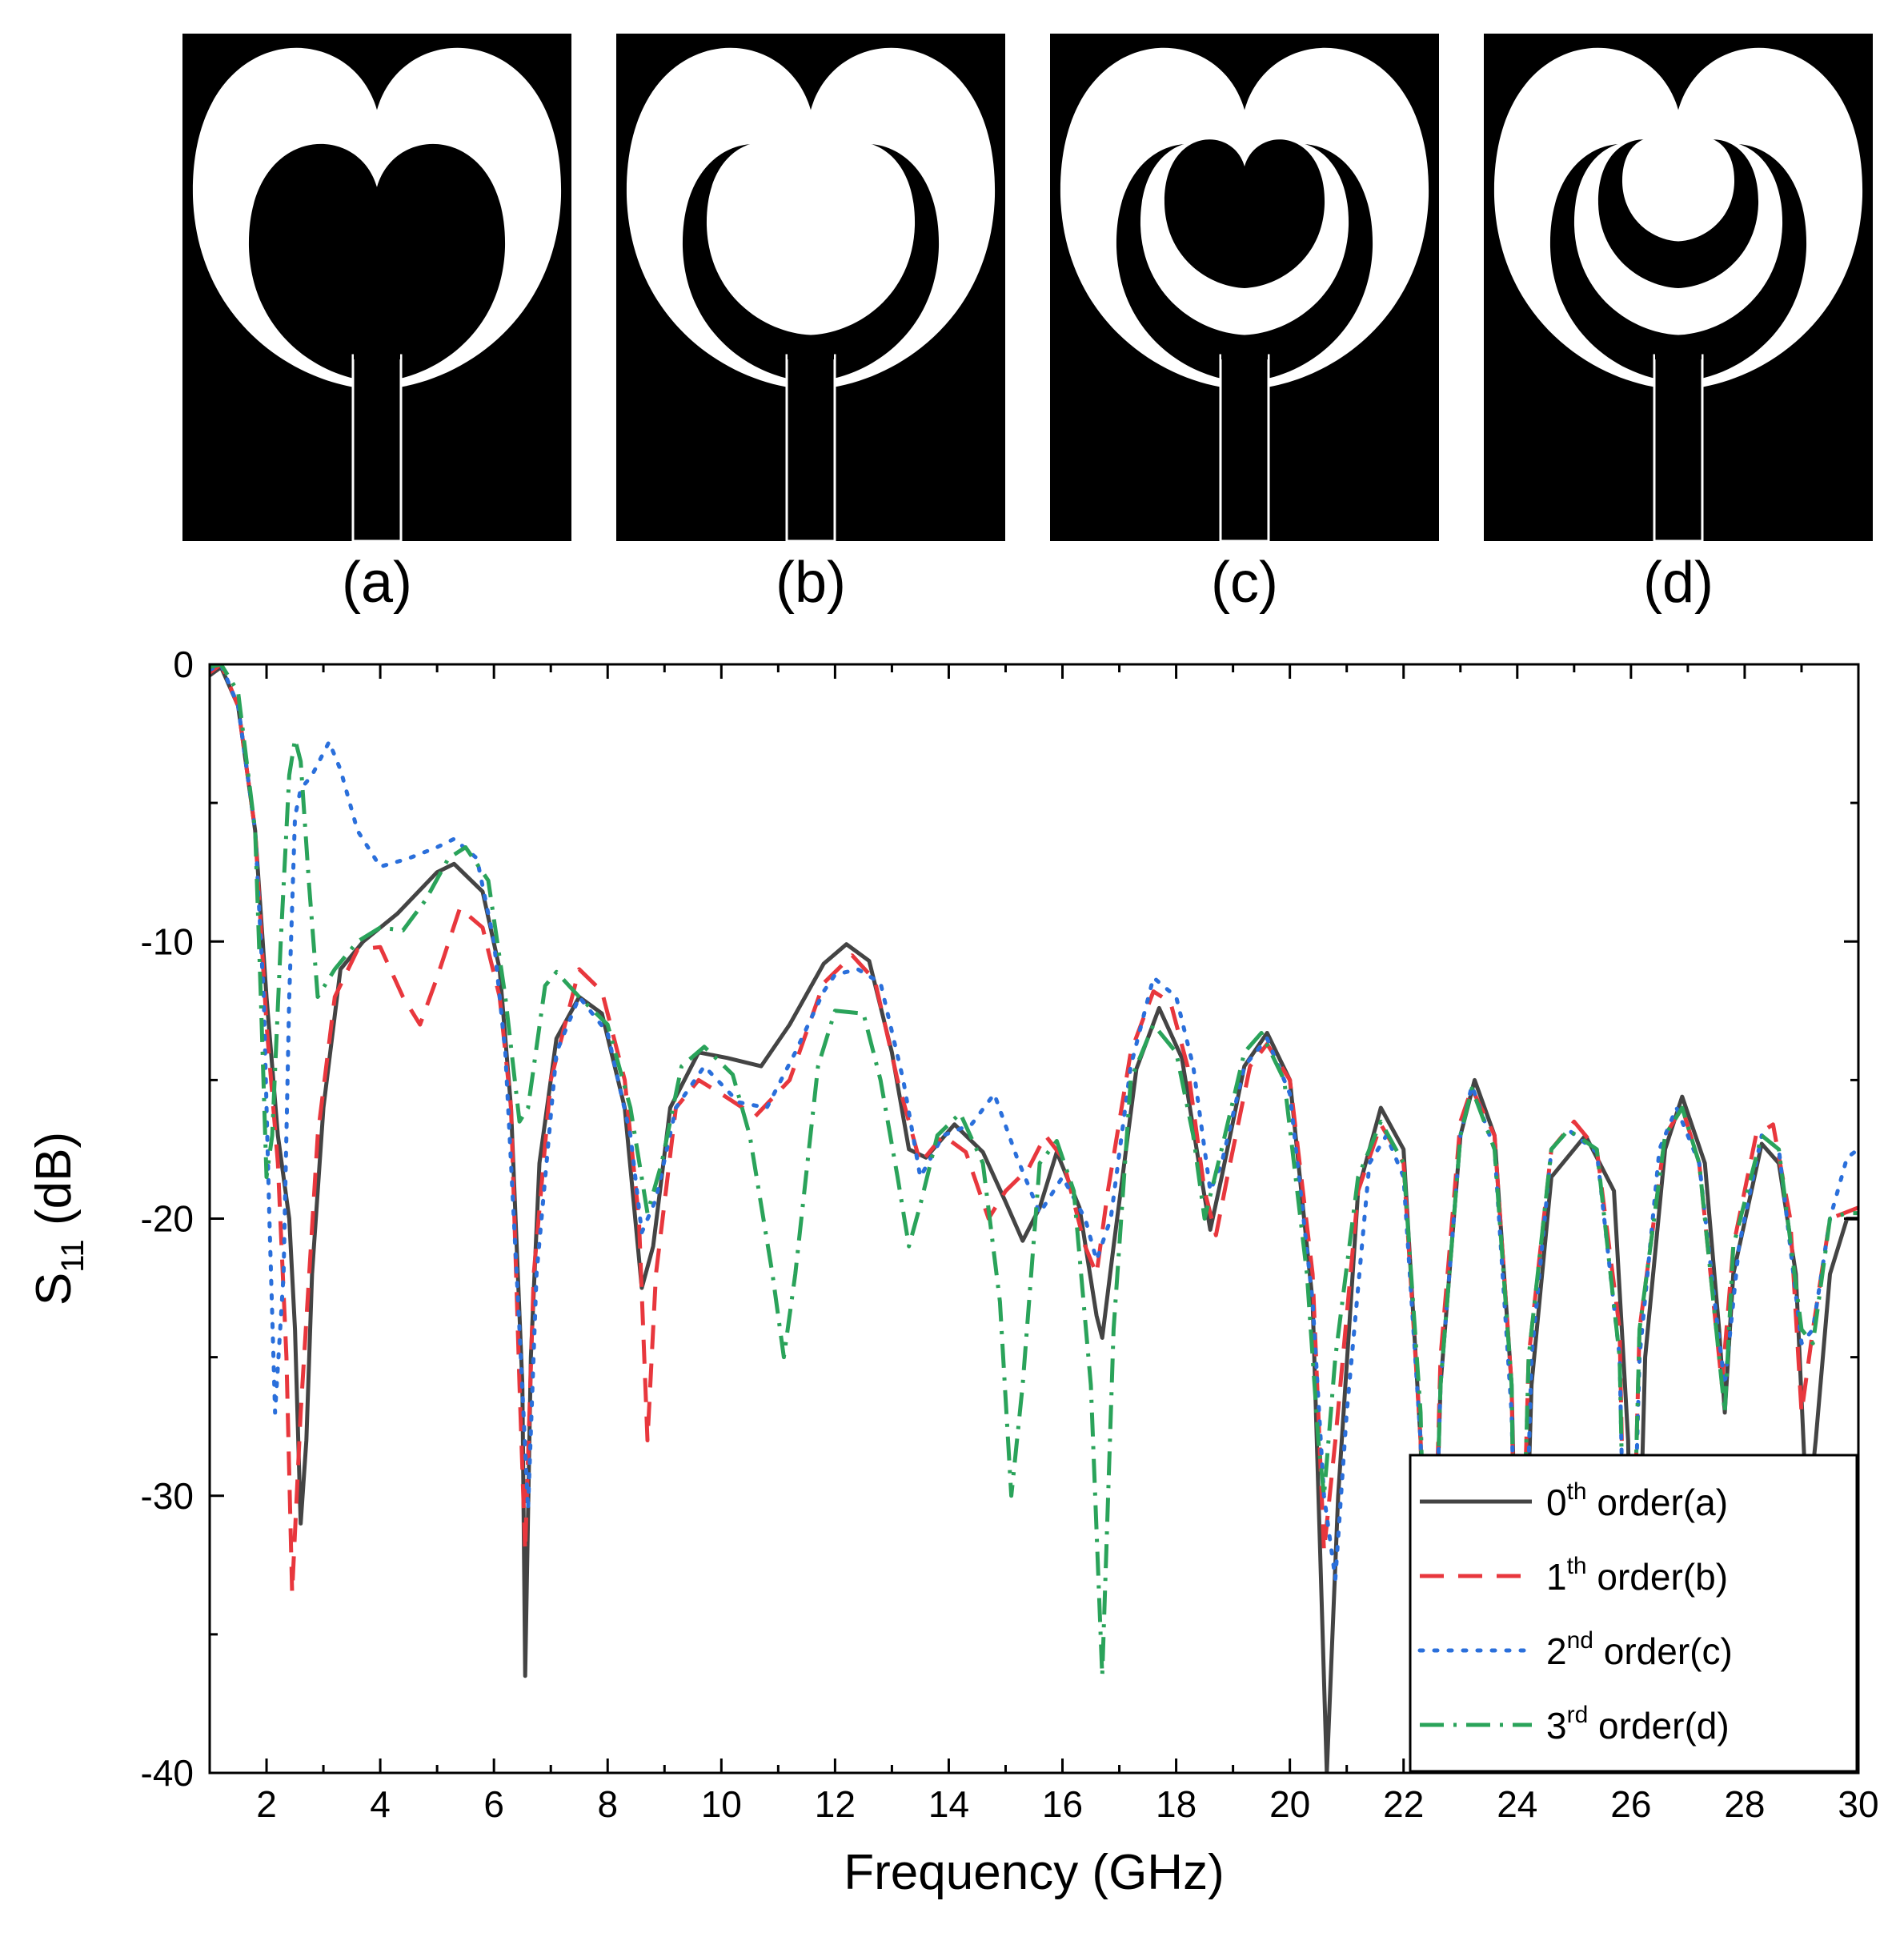 The height and width of the screenshot is (1949, 1904). I want to click on x-tick-label: 12, so click(835, 1804).